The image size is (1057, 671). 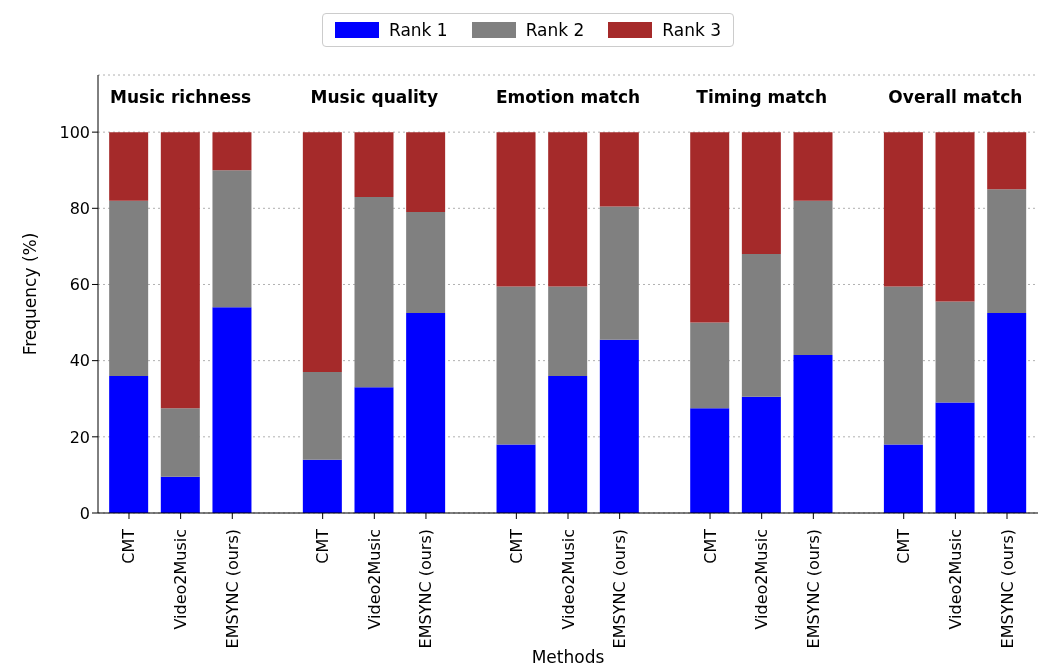 What do you see at coordinates (30, 294) in the screenshot?
I see `y-axis-title: Frequency (%)` at bounding box center [30, 294].